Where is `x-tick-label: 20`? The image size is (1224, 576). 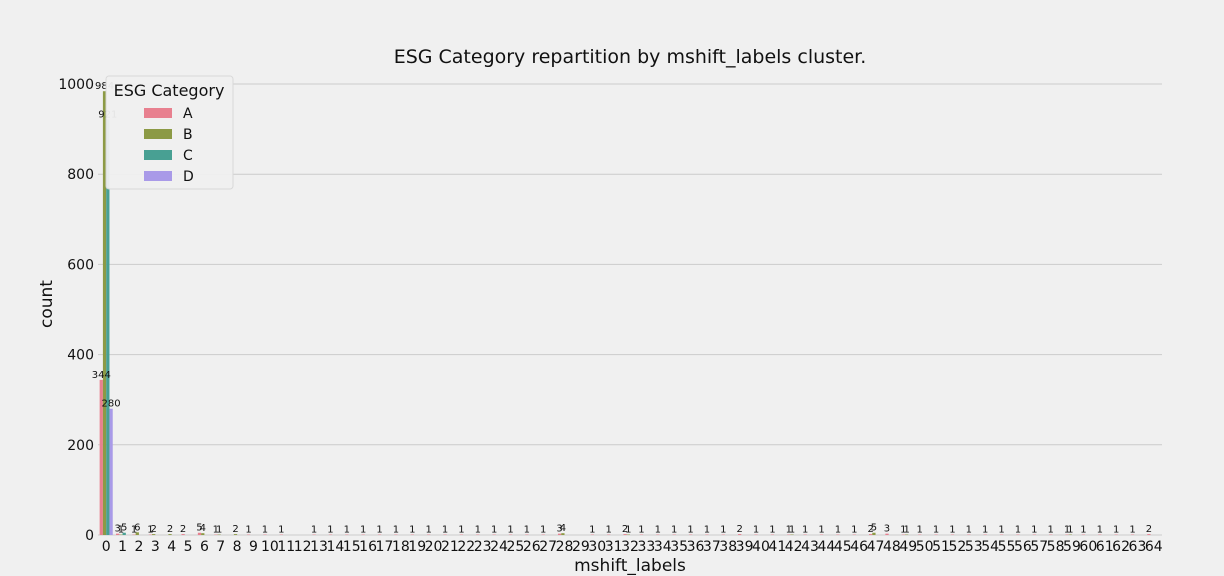 x-tick-label: 20 is located at coordinates (434, 547).